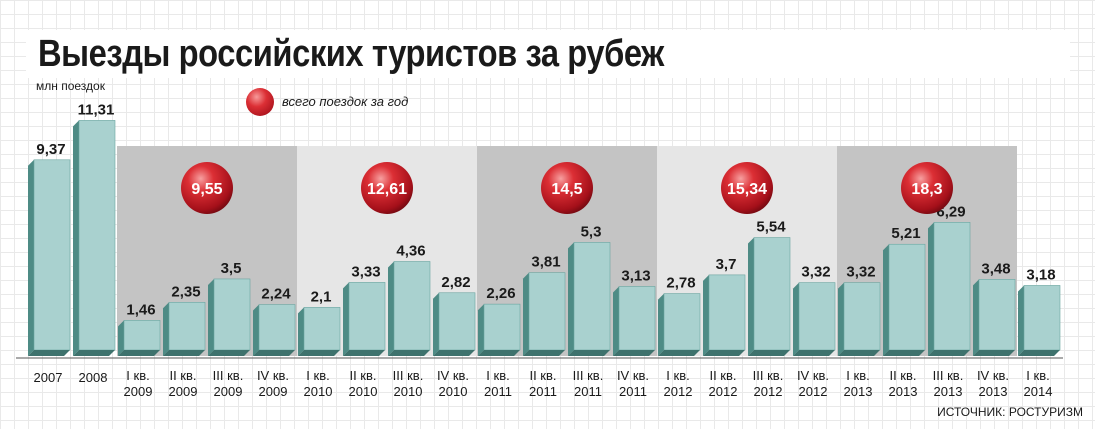 The width and height of the screenshot is (1095, 429). I want to click on yearly-total-label: 18,3, so click(926, 189).